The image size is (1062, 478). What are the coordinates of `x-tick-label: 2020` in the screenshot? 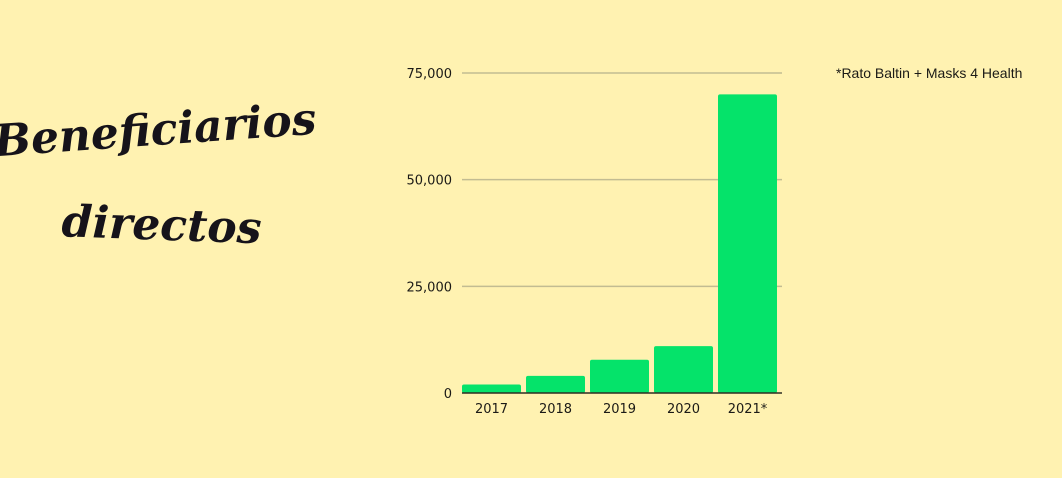 It's located at (683, 409).